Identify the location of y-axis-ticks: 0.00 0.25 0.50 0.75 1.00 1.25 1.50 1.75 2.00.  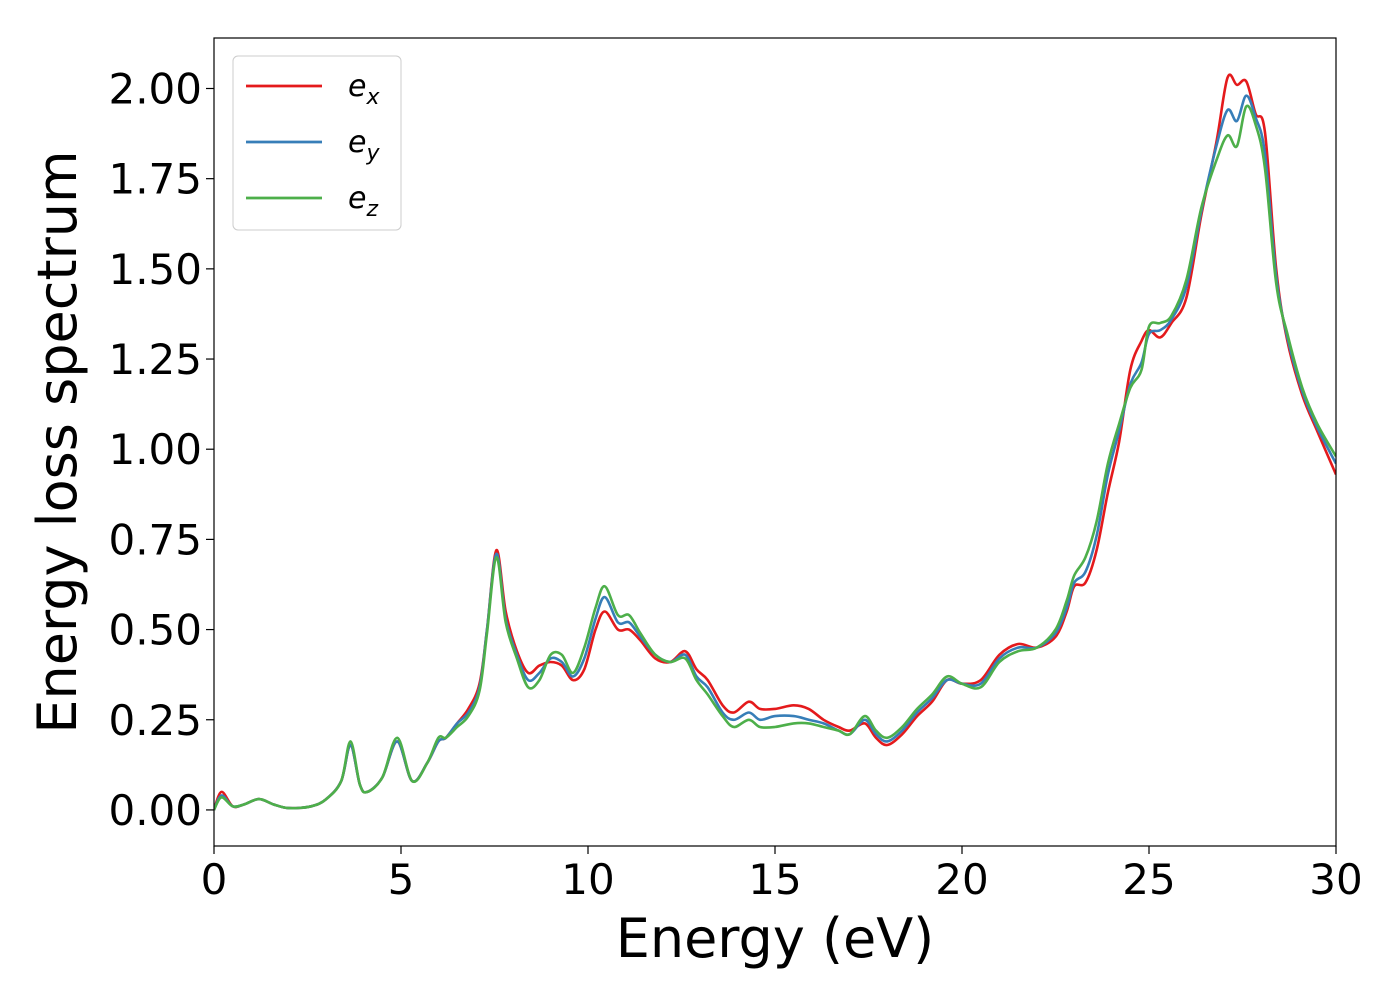
(161, 450).